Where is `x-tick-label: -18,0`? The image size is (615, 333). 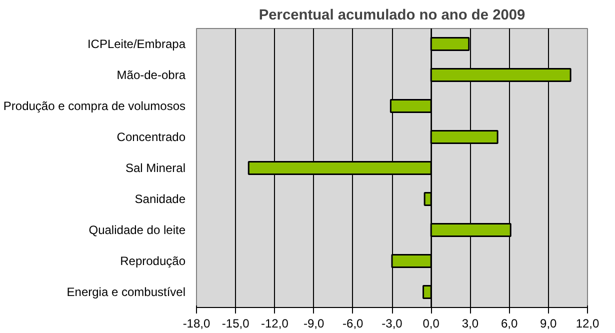
x-tick-label: -18,0 is located at coordinates (196, 323).